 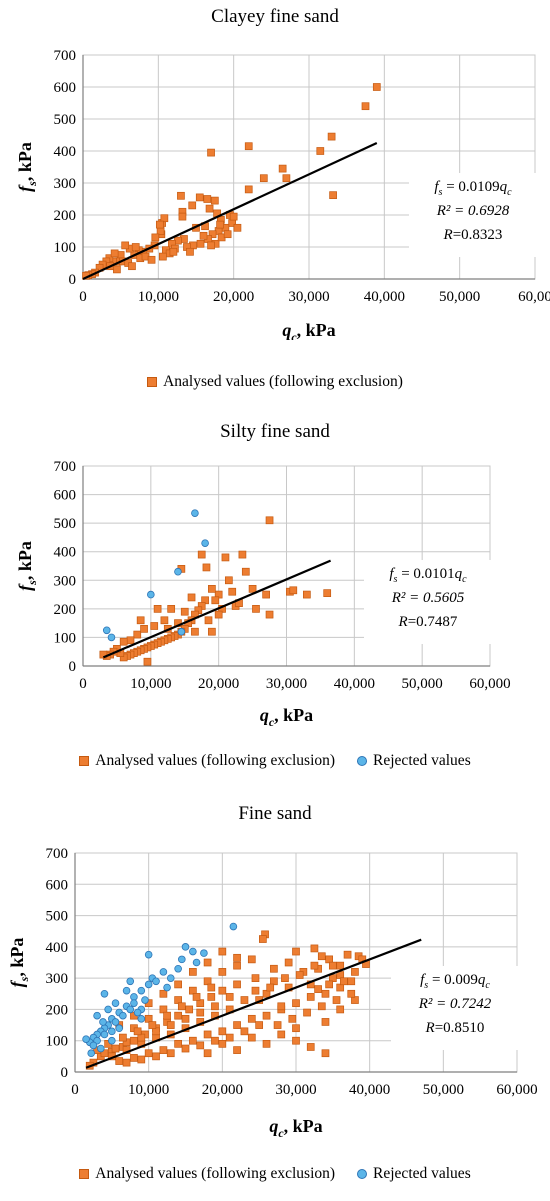 What do you see at coordinates (473, 211) in the screenshot?
I see `r-squared-label: R² = 0.6928` at bounding box center [473, 211].